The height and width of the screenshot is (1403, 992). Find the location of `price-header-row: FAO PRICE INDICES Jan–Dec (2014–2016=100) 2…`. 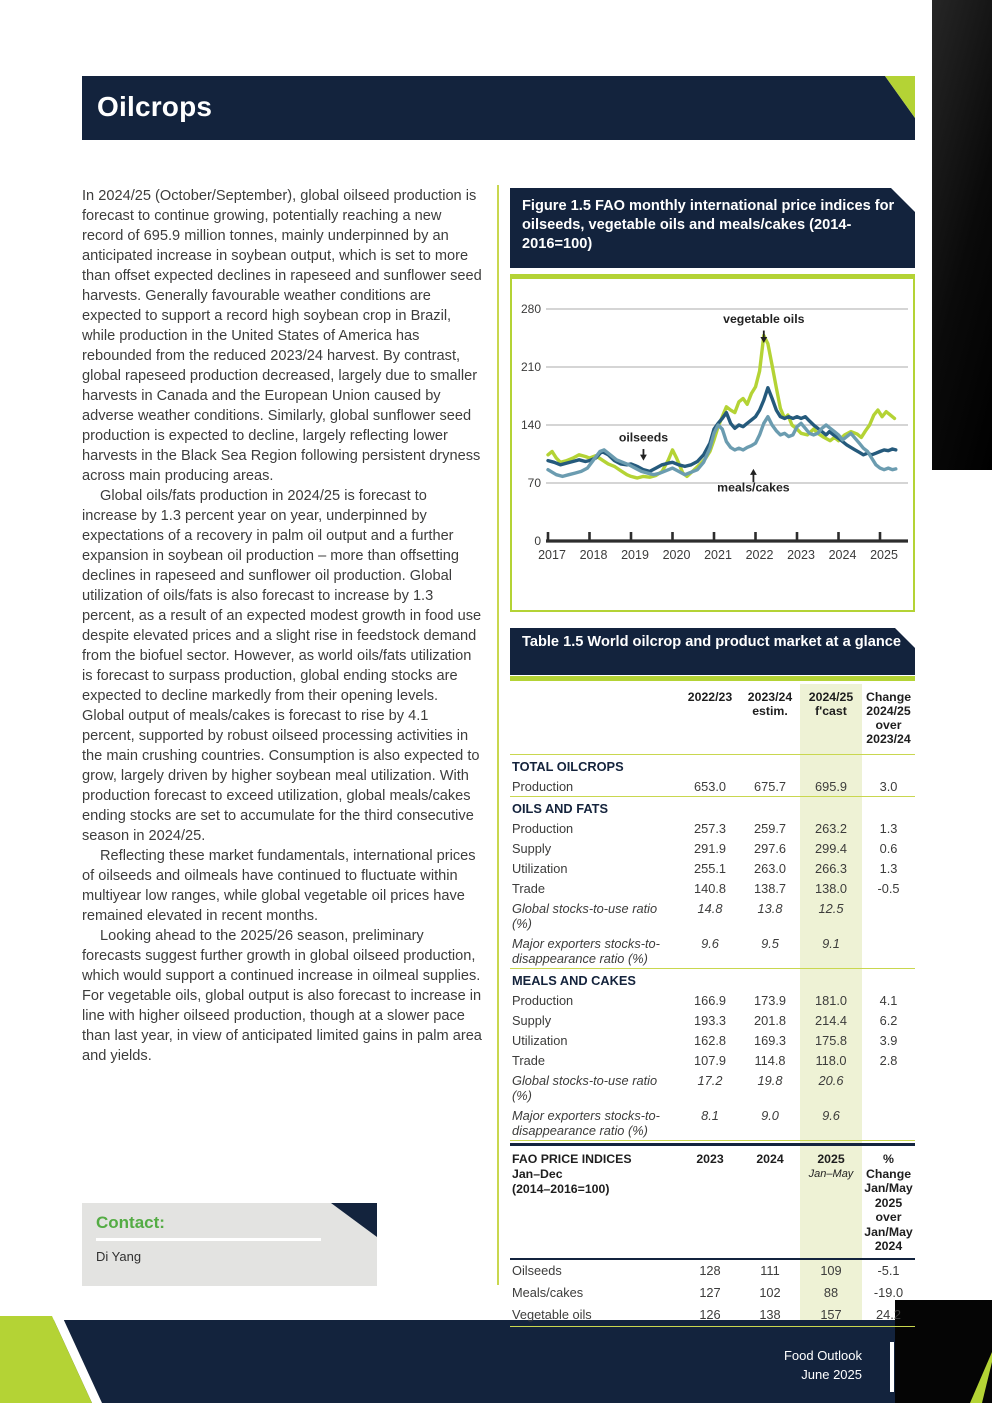

price-header-row: FAO PRICE INDICES Jan–Dec (2014–2016=100) 2… is located at coordinates (712, 1202).